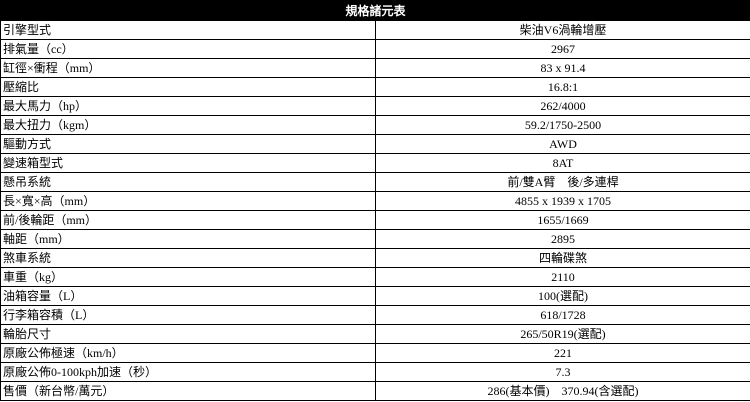  I want to click on spec-value: 四輪碟煞, so click(562, 258).